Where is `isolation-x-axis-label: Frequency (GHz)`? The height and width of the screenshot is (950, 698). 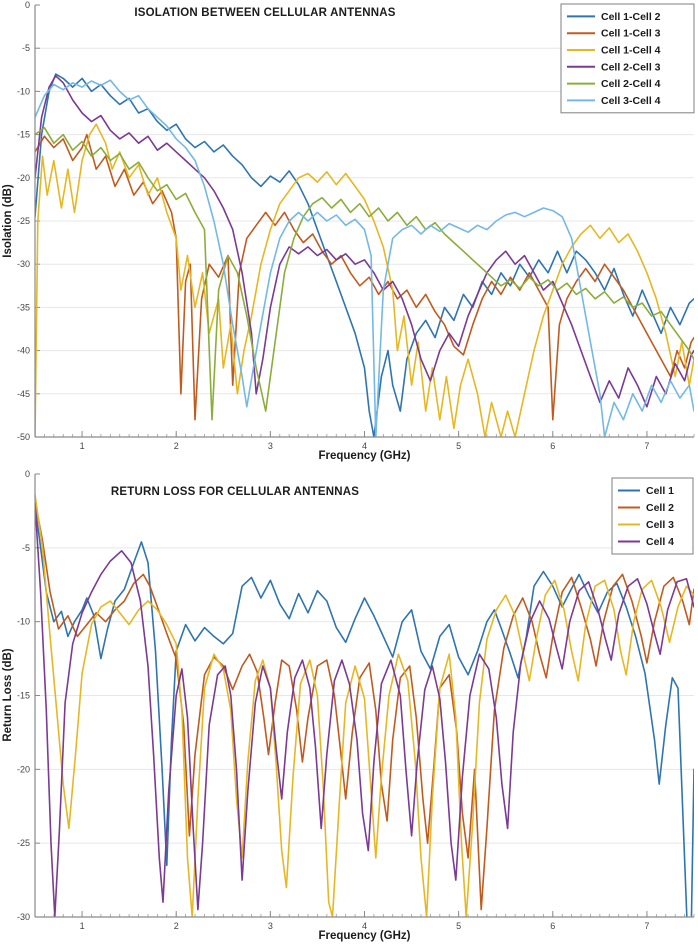
isolation-x-axis-label: Frequency (GHz) is located at coordinates (364, 456).